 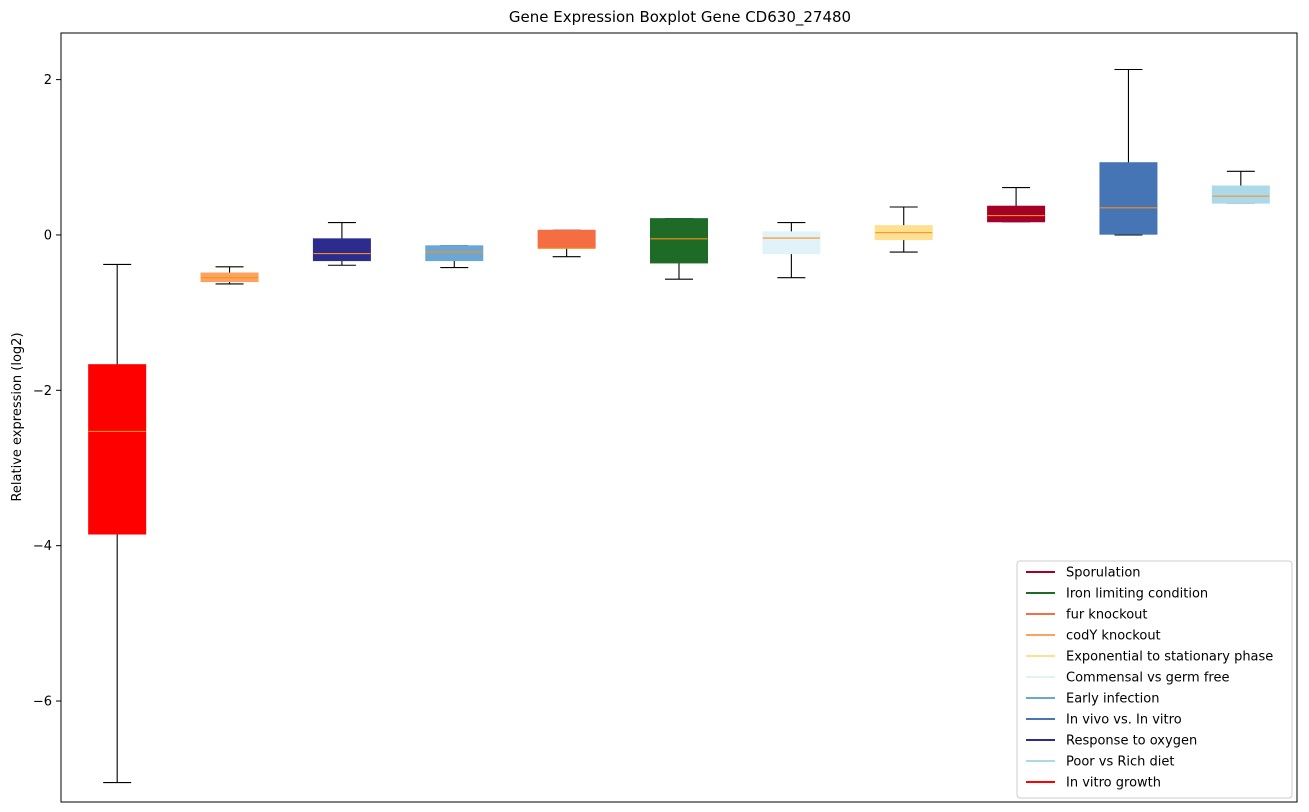 What do you see at coordinates (1120, 762) in the screenshot?
I see `legend-label: Poor vs Rich diet` at bounding box center [1120, 762].